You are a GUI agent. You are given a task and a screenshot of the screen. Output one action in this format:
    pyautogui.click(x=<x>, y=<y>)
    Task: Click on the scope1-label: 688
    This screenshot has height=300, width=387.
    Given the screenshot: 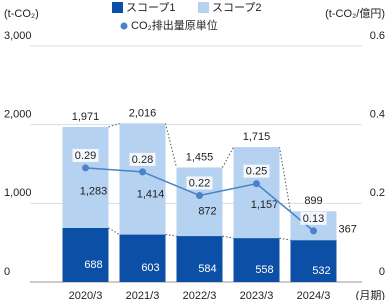 What is the action you would take?
    pyautogui.click(x=93, y=265)
    